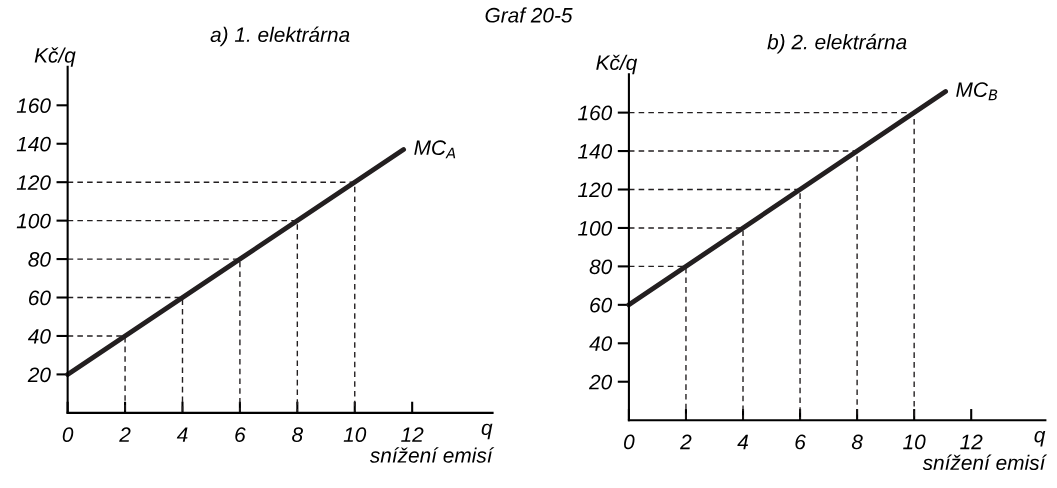  I want to click on series-label: MC$_{B}$, so click(977, 91).